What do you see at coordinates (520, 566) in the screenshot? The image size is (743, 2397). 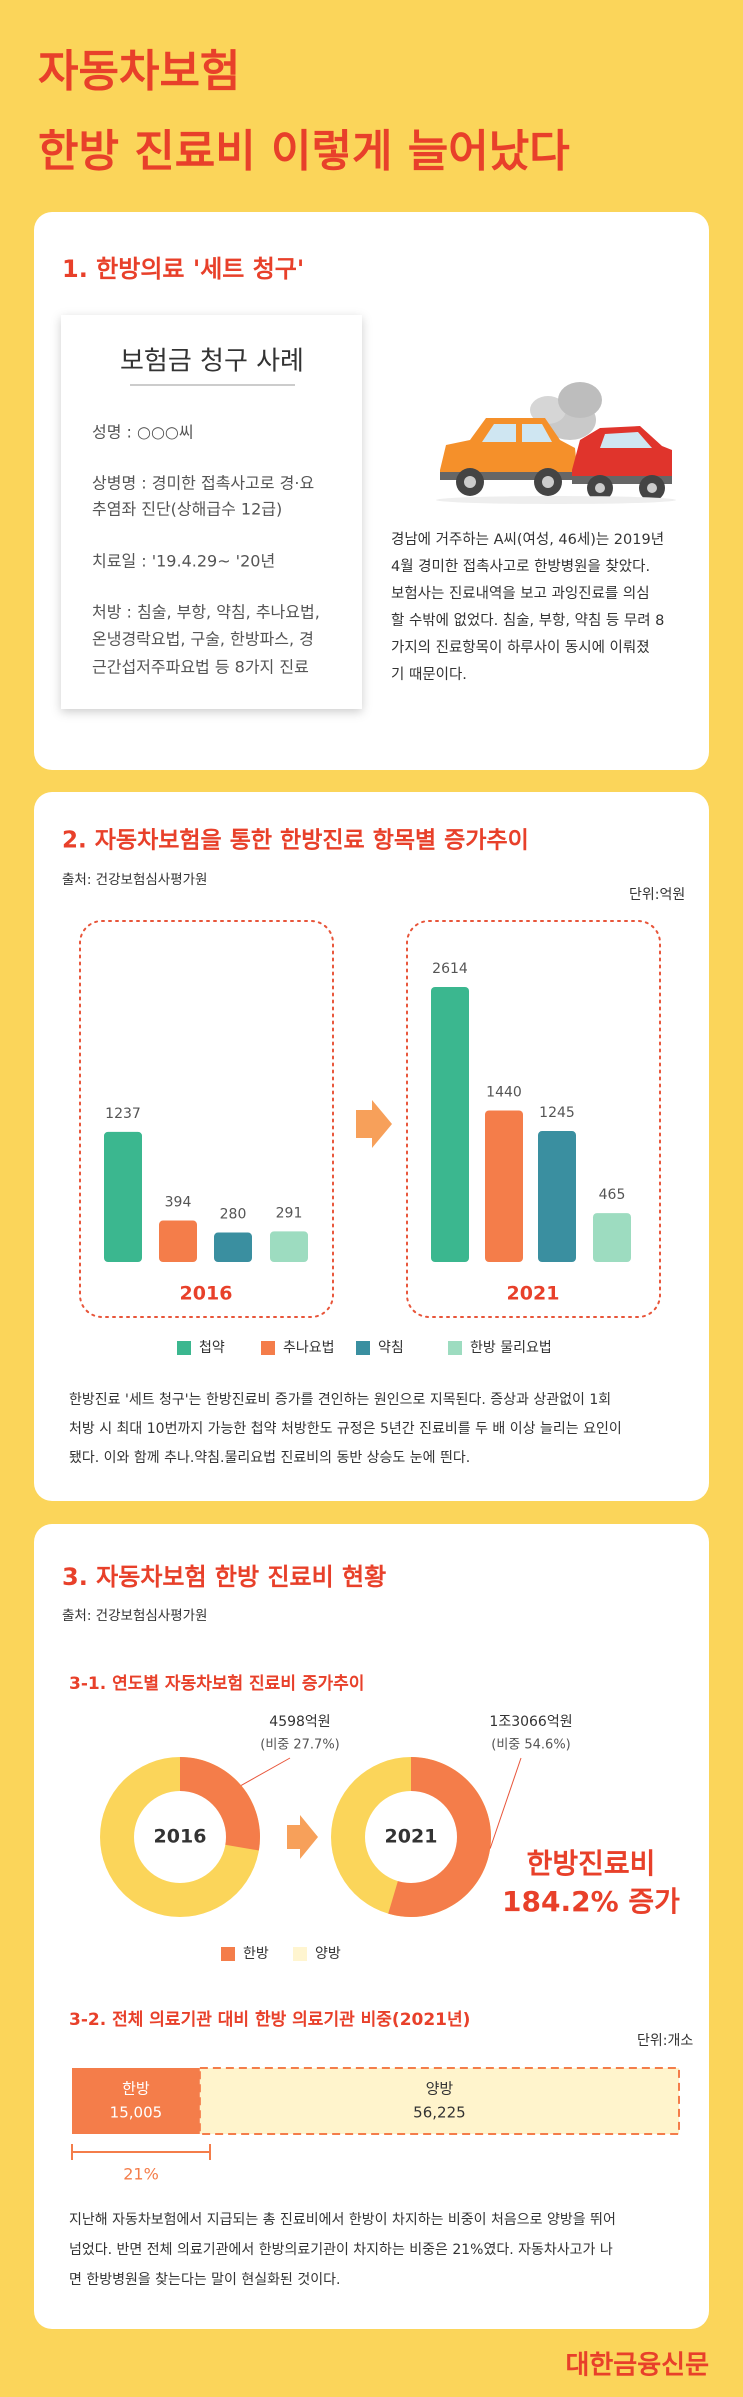 I see `body-text: 4월 경미한 접촉사고로 한방병원을 찾았다.` at bounding box center [520, 566].